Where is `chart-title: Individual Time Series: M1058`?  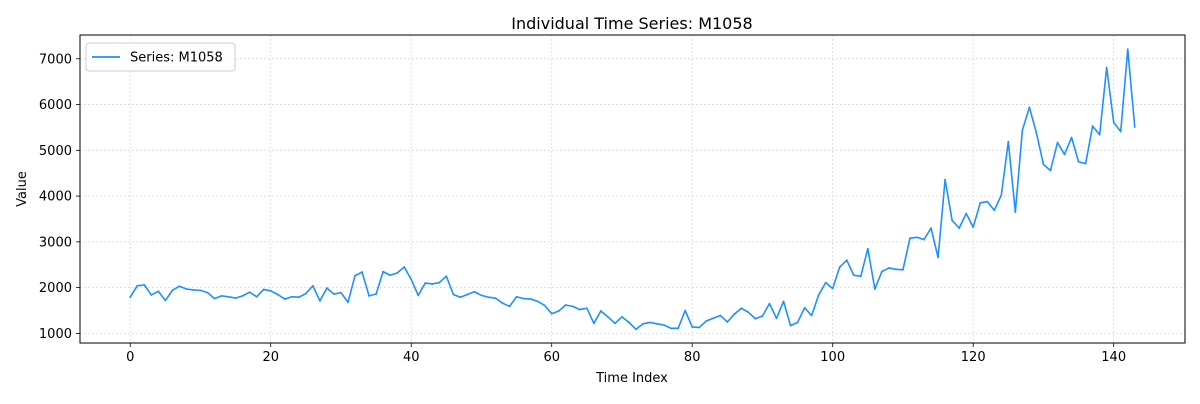 chart-title: Individual Time Series: M1058 is located at coordinates (631, 23).